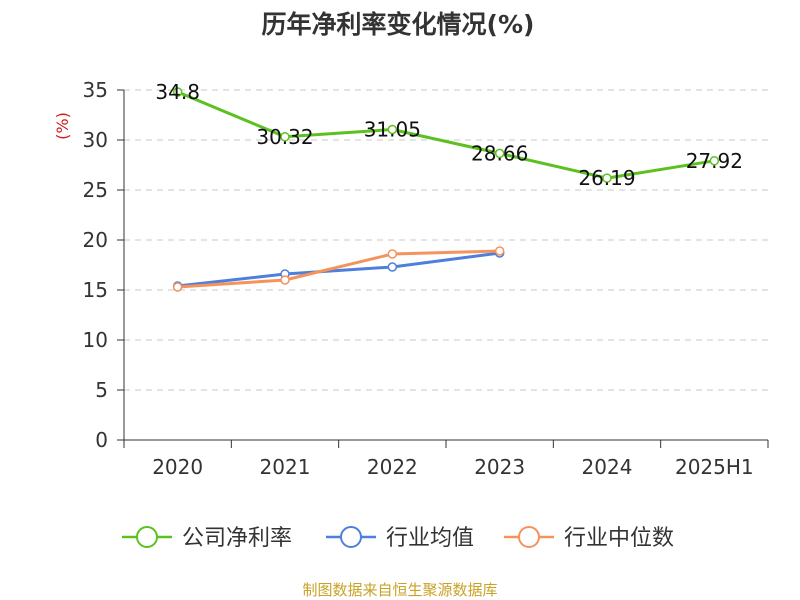 Image resolution: width=800 pixels, height=600 pixels. I want to click on legend-item: 行业均值, so click(400, 538).